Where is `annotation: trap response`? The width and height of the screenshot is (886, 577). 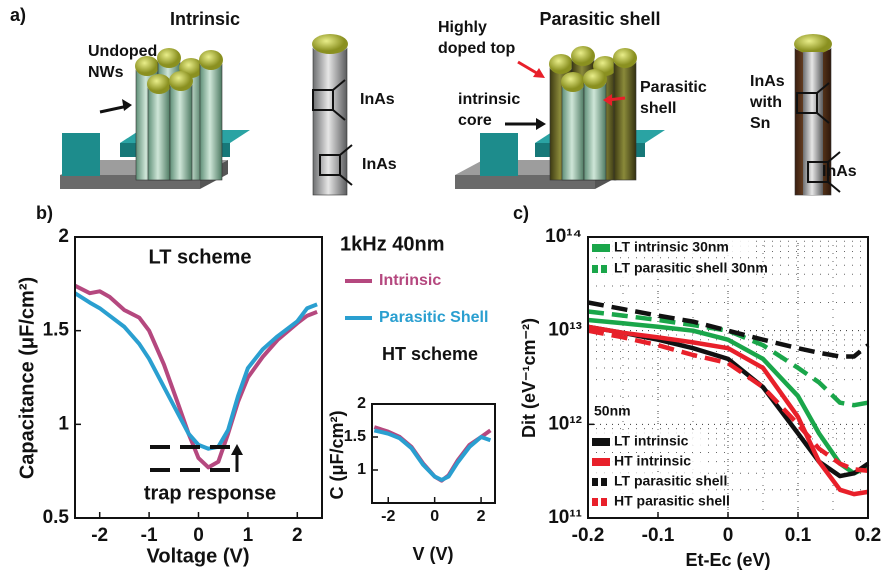
annotation: trap response is located at coordinates (210, 493).